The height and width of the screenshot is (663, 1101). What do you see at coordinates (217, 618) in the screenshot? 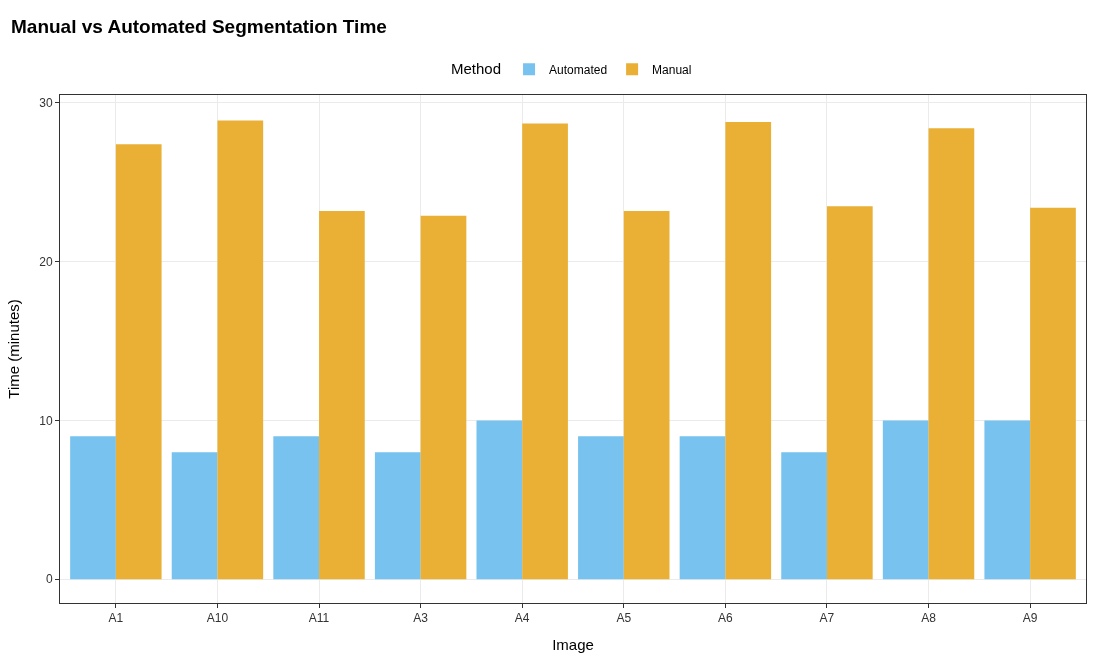
I see `x-tick-label: A10` at bounding box center [217, 618].